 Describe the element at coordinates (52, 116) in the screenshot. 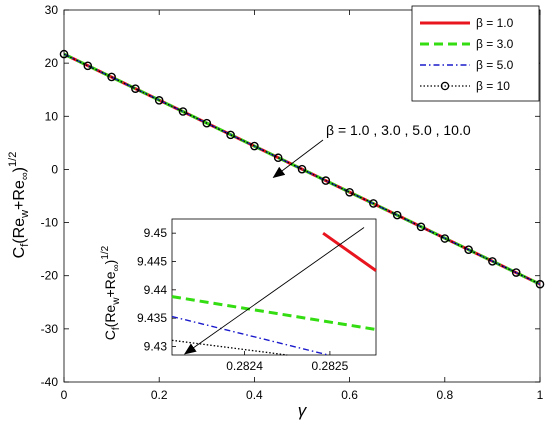

I see `y-tick-label: 10` at that location.